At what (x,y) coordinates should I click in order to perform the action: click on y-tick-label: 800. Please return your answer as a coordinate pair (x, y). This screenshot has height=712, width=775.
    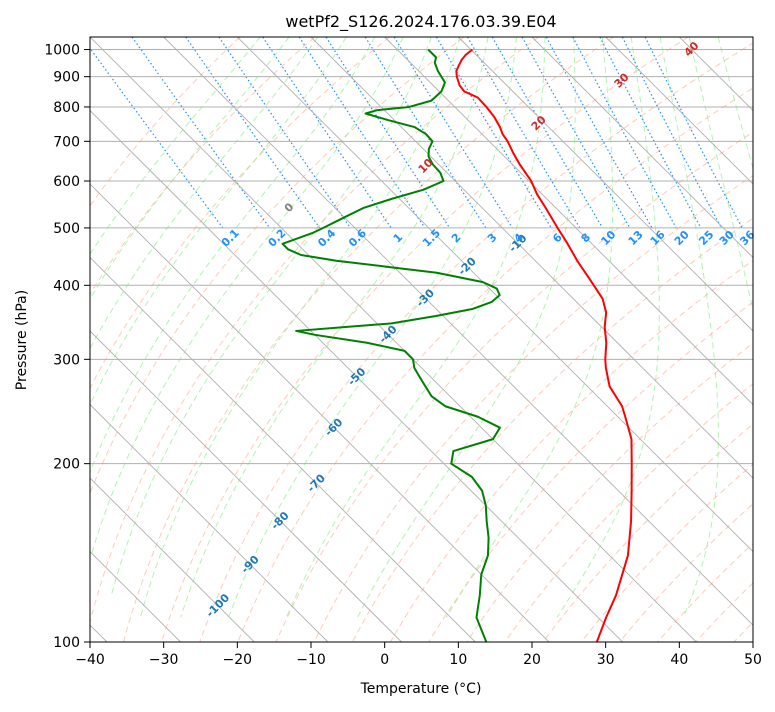
    Looking at the image, I should click on (66, 108).